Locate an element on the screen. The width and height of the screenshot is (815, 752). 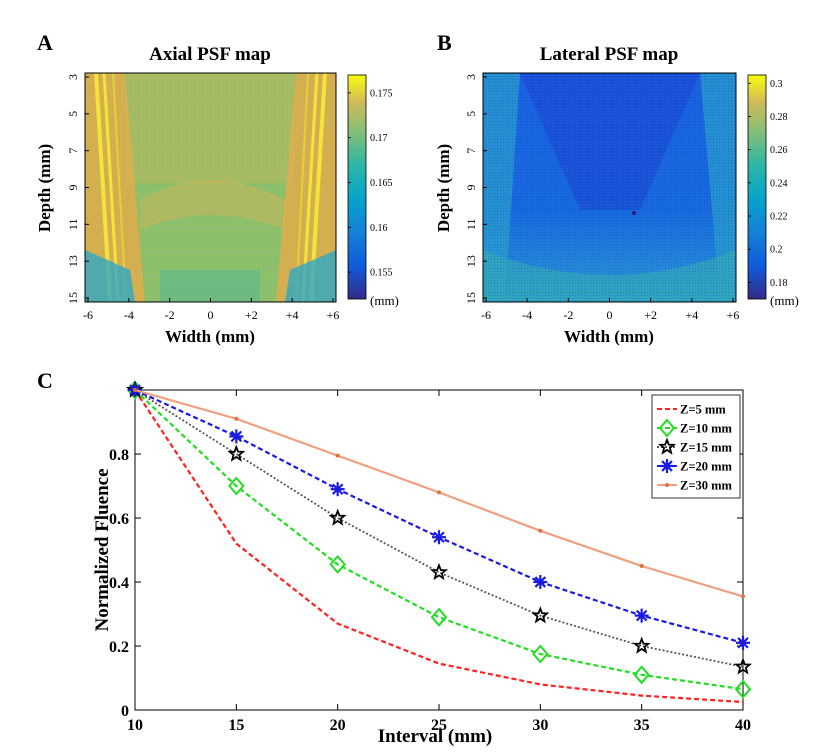
y-tick-label: 13 is located at coordinates (471, 261).